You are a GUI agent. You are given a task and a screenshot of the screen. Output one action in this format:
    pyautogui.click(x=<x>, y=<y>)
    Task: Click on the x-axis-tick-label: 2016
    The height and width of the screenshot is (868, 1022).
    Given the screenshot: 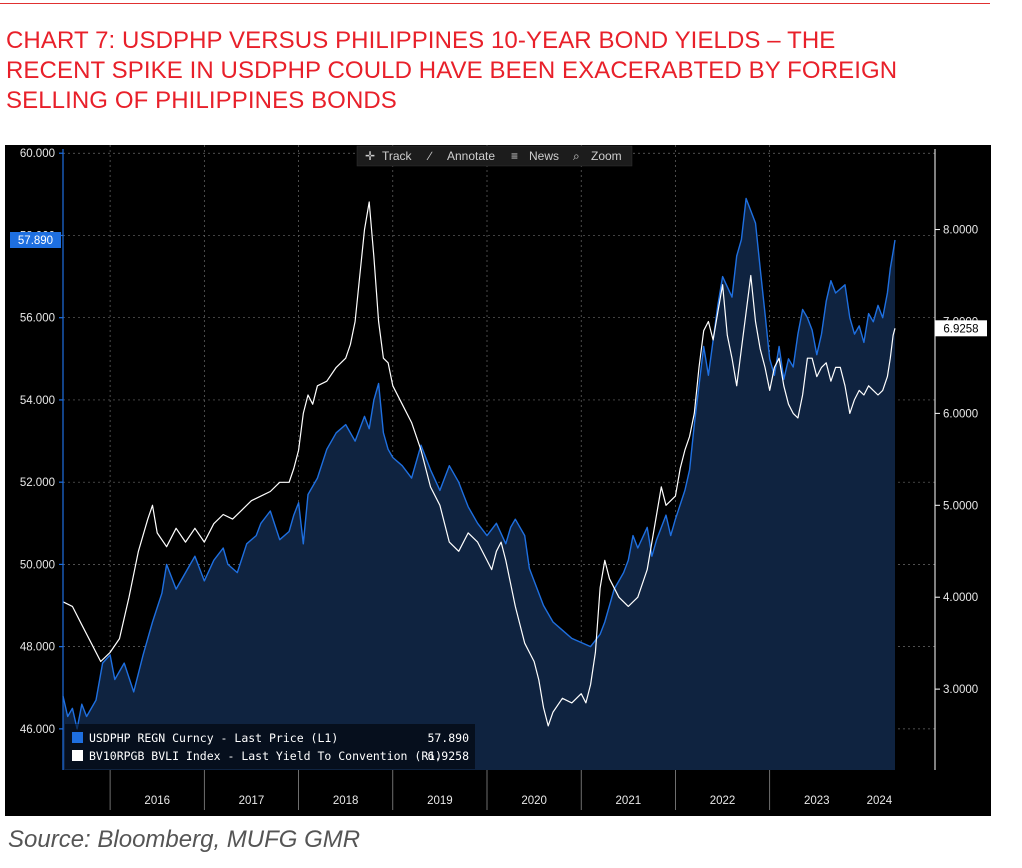 What is the action you would take?
    pyautogui.click(x=157, y=801)
    